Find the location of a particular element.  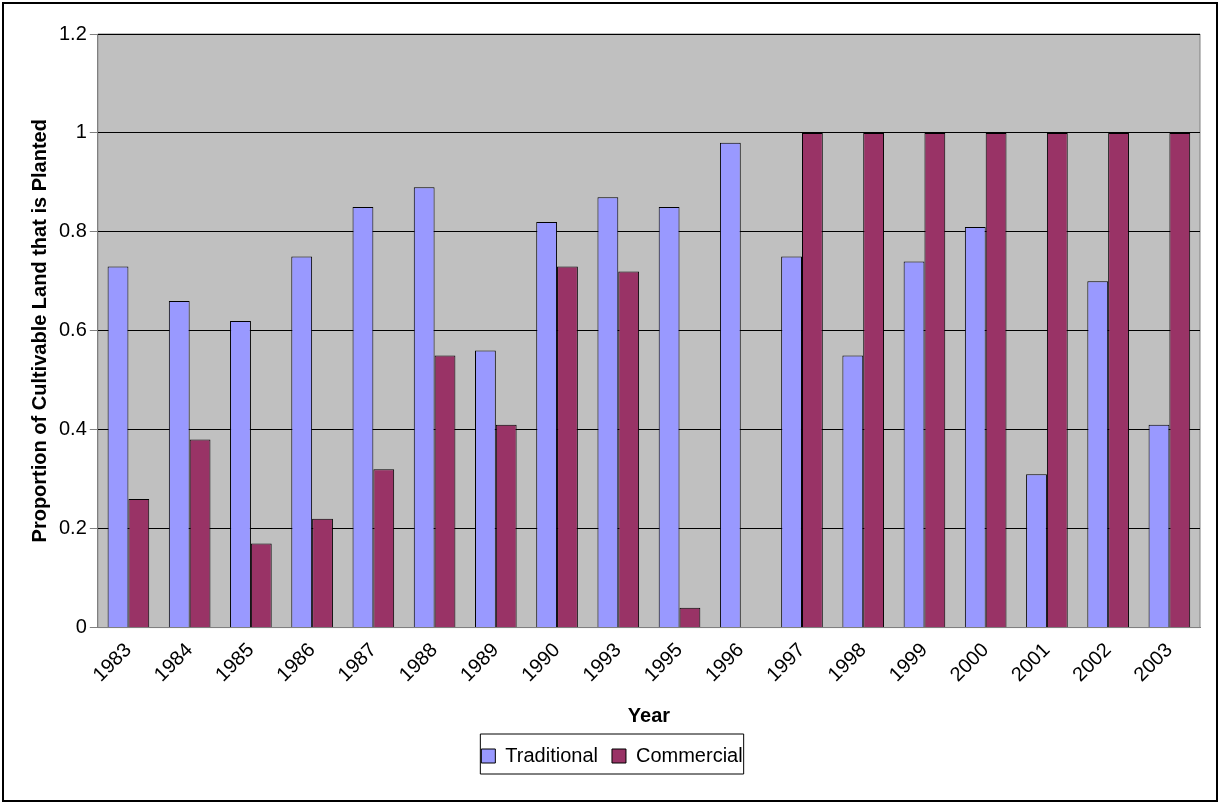

y-tick-label: 0.4 is located at coordinates (72, 428).